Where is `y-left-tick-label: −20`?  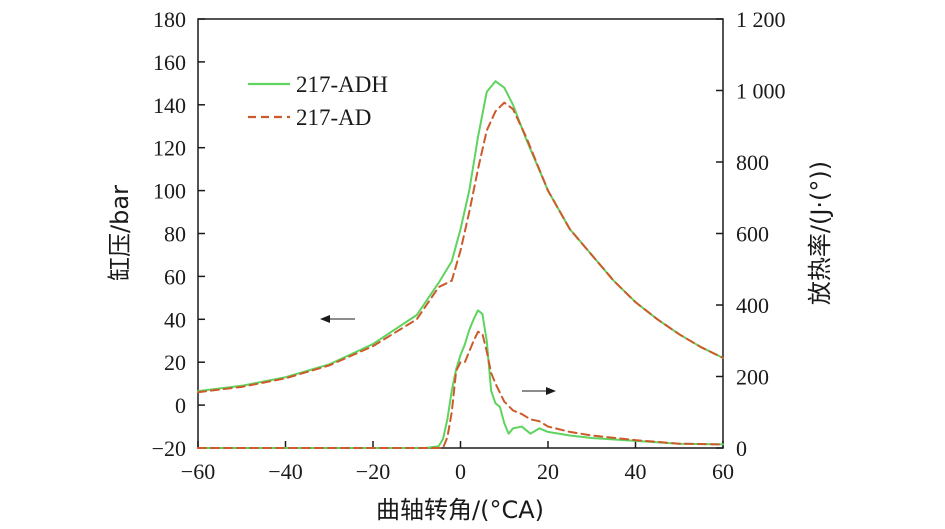
y-left-tick-label: −20 is located at coordinates (169, 448).